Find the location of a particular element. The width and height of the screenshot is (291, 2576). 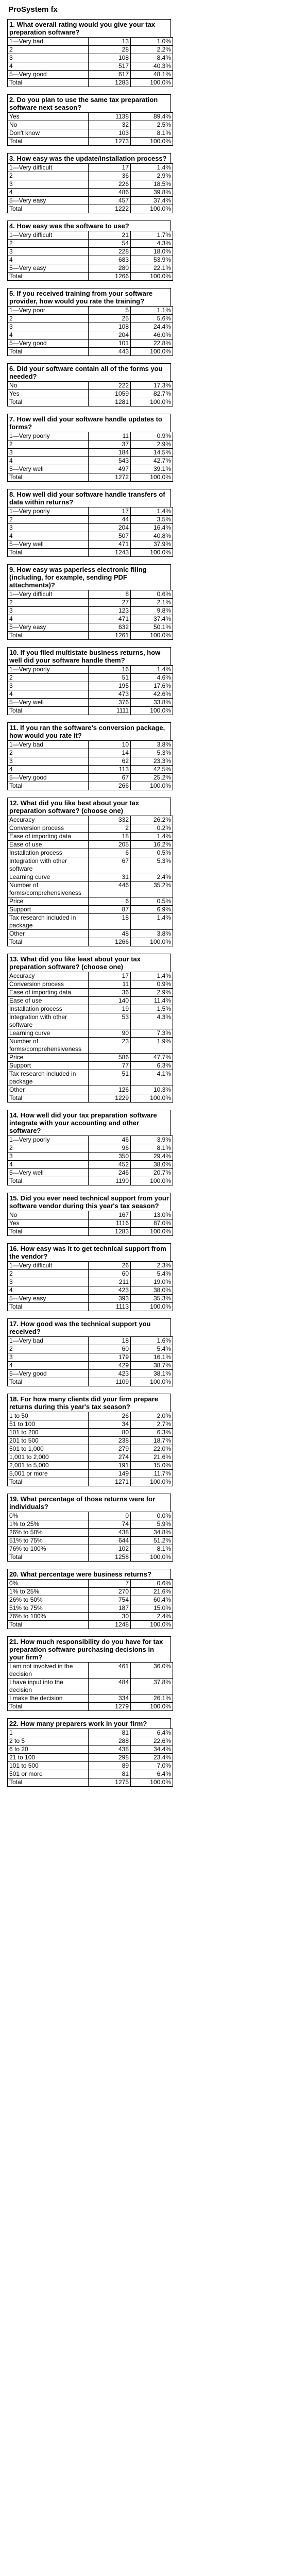

response-percent: 39.1% is located at coordinates (151, 469).